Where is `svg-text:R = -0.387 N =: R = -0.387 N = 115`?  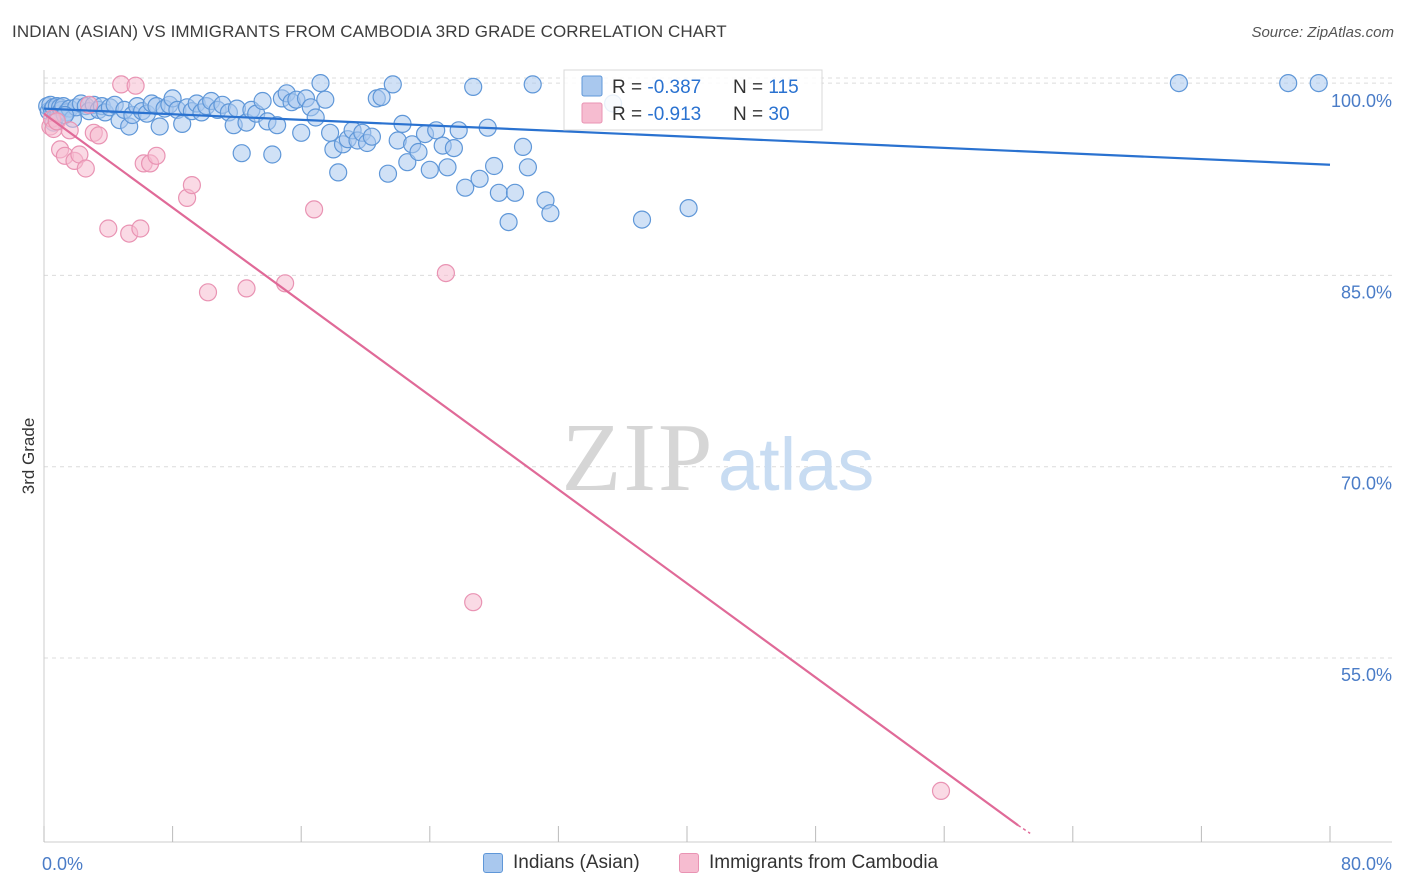
svg-text:R = -0.387 N =: R = -0.387 N = 115 is located at coordinates (705, 87).